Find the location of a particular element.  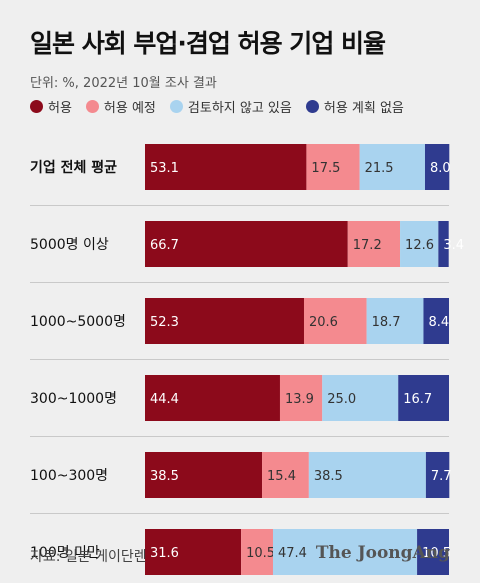

legend-item-not-considering: 검토하지 않고 있음 is located at coordinates (230, 106).